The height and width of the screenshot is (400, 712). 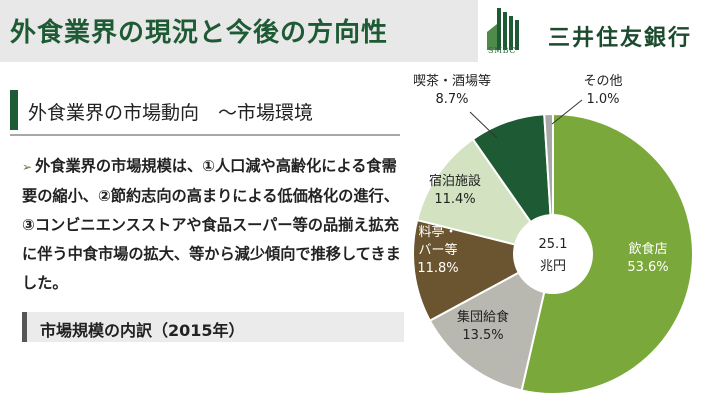 What do you see at coordinates (171, 113) in the screenshot?
I see `section-title: 外食業界の市場動向 ～市場環境` at bounding box center [171, 113].